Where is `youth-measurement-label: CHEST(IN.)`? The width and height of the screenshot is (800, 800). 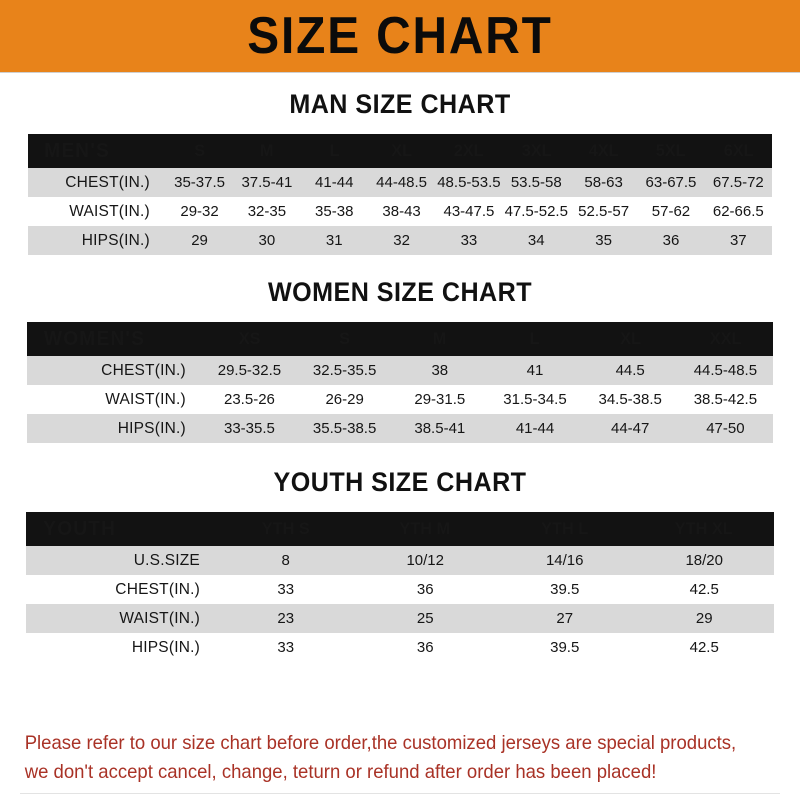
youth-measurement-label: CHEST(IN.) is located at coordinates (157, 589).